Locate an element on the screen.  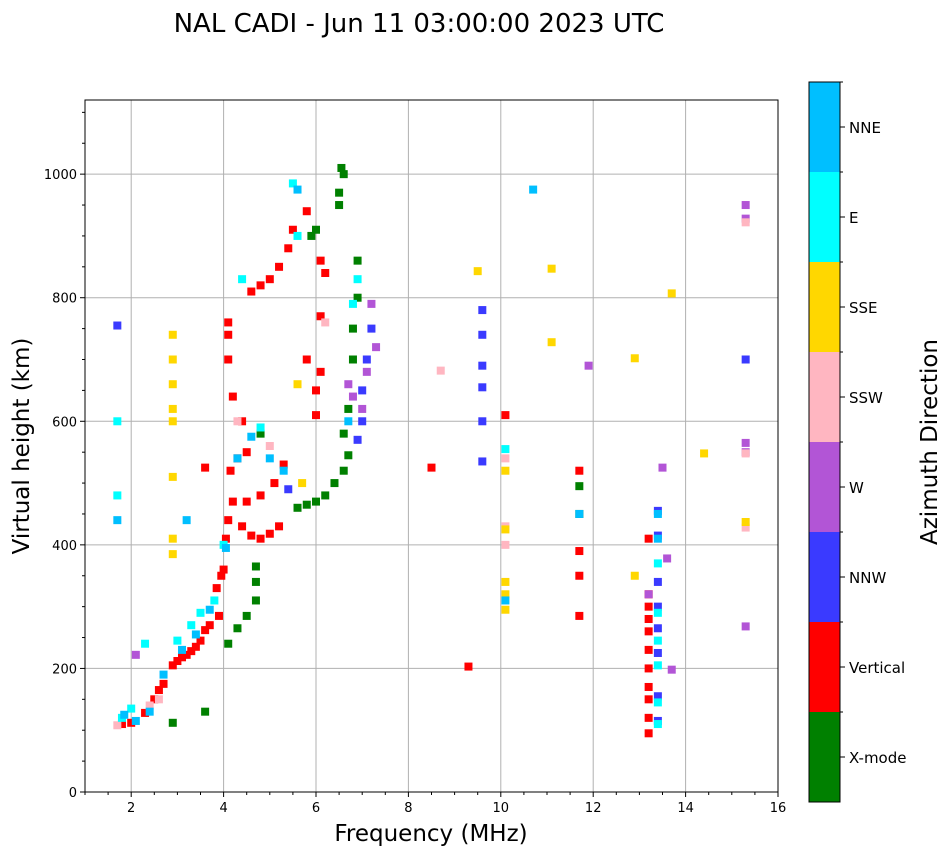
y-tick-label: 800 is located at coordinates (64, 299).